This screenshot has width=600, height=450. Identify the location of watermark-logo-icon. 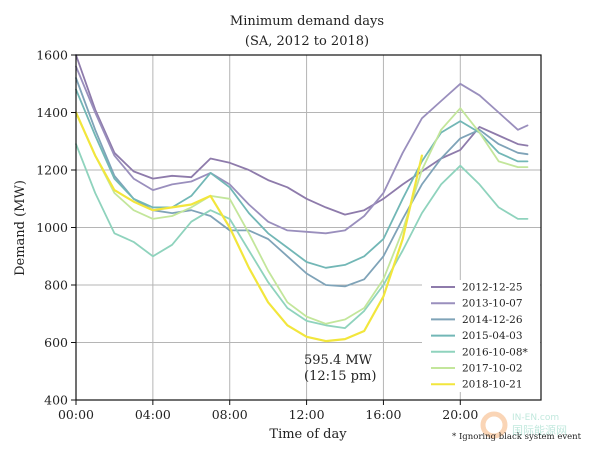
(494, 425).